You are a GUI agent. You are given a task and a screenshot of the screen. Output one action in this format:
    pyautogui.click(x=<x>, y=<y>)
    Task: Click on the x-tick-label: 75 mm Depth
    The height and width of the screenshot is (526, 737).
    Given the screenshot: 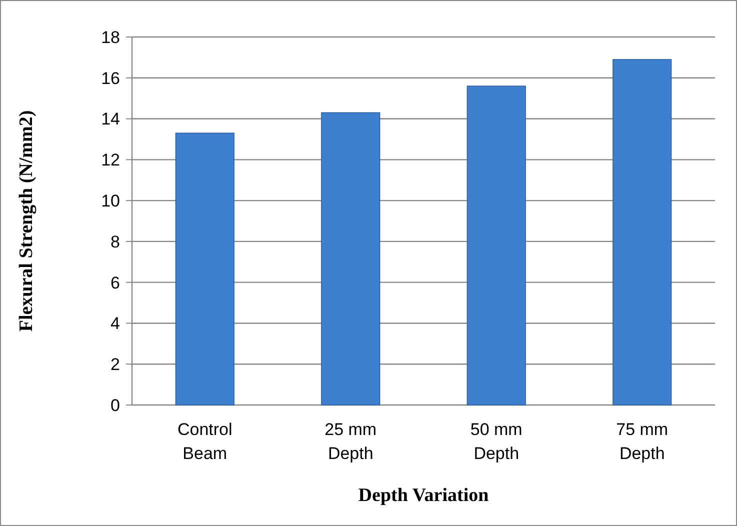 What is the action you would take?
    pyautogui.click(x=642, y=441)
    